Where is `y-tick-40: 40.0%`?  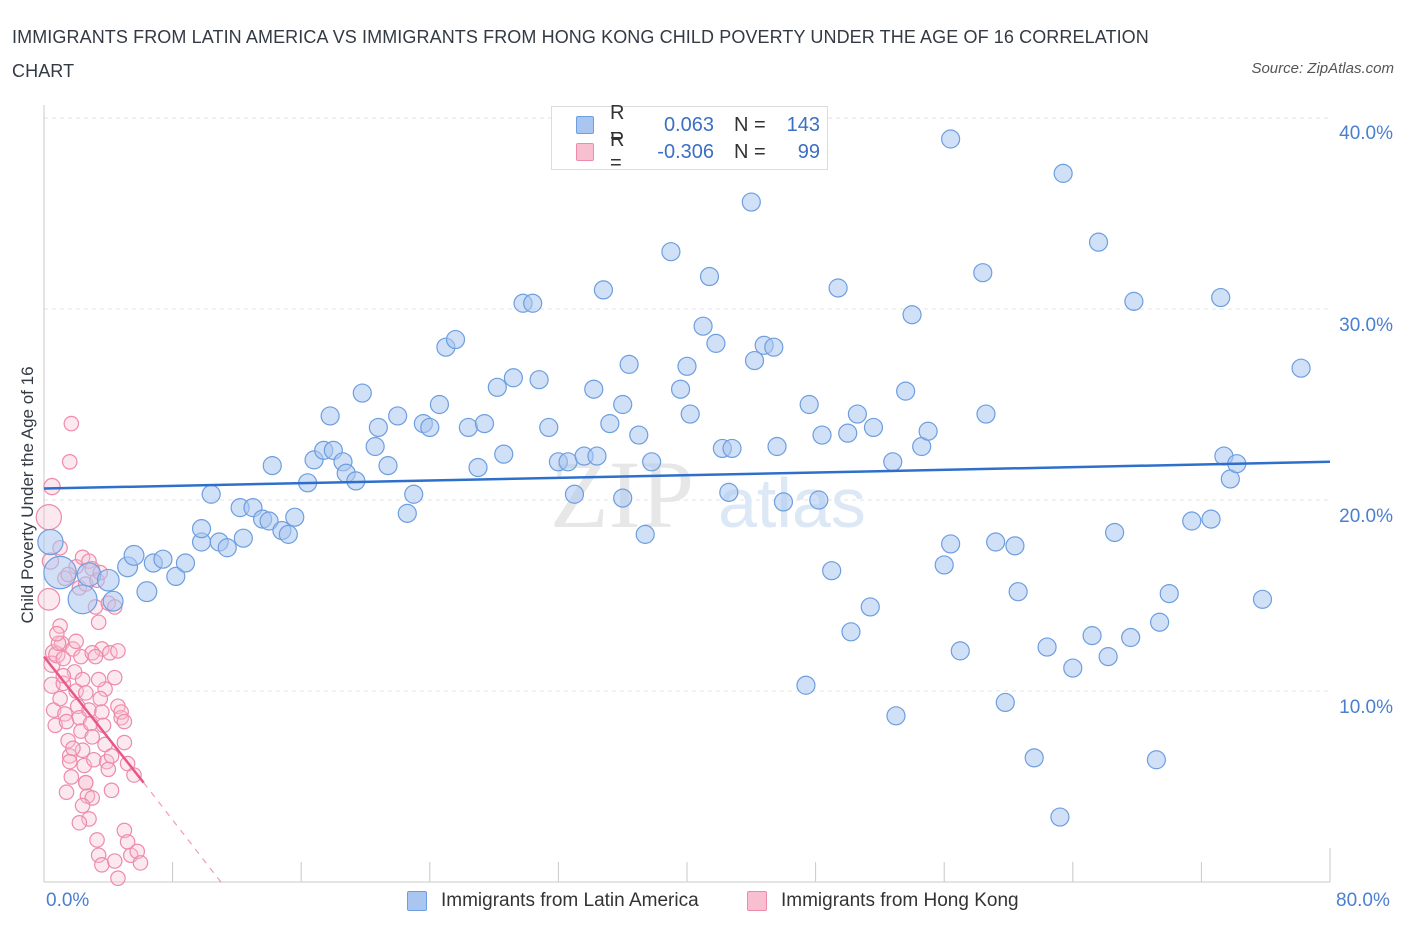 y-tick-40: 40.0% is located at coordinates (1366, 133).